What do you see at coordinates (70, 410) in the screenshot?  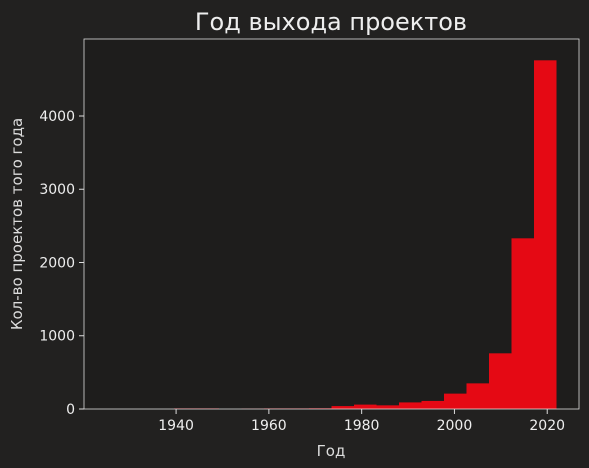 I see `y-tick-label: 0` at bounding box center [70, 410].